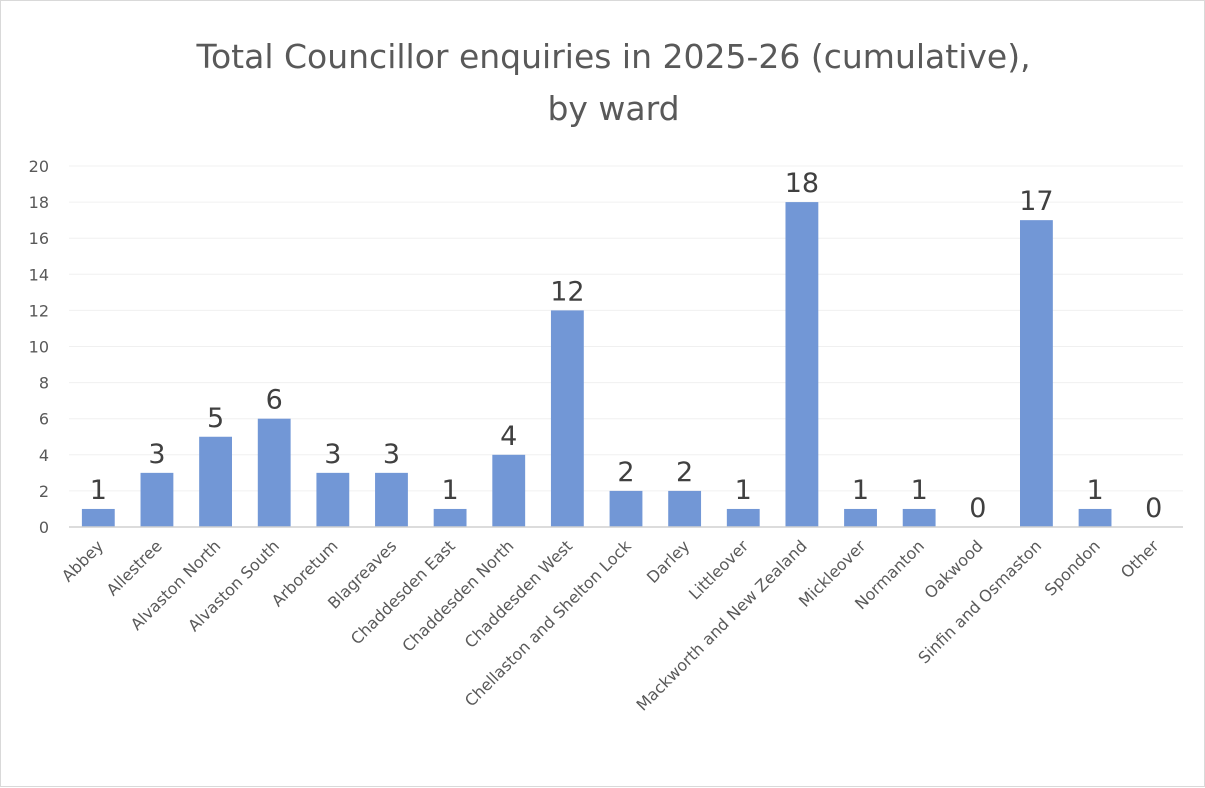  Describe the element at coordinates (39, 274) in the screenshot. I see `y-tick-label: 14` at that location.